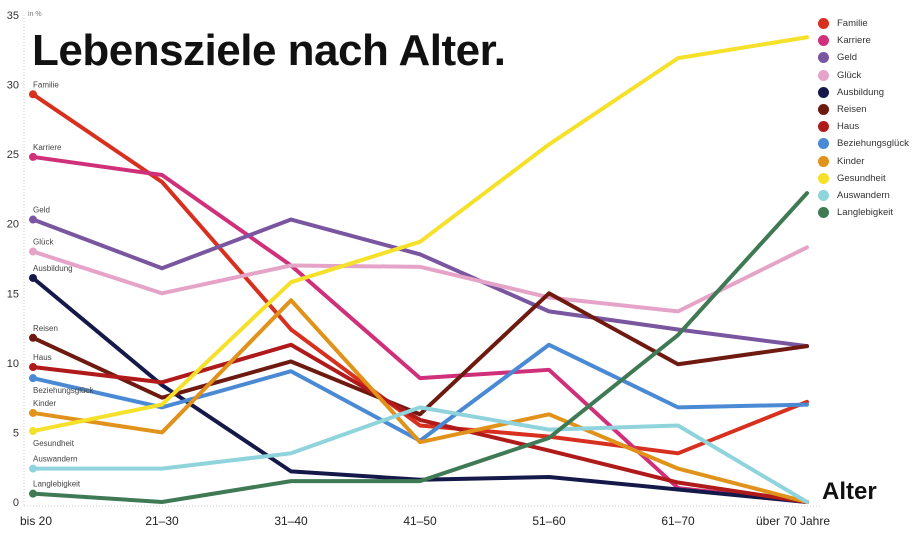  What do you see at coordinates (13, 294) in the screenshot?
I see `y-tick-label: 15` at bounding box center [13, 294].